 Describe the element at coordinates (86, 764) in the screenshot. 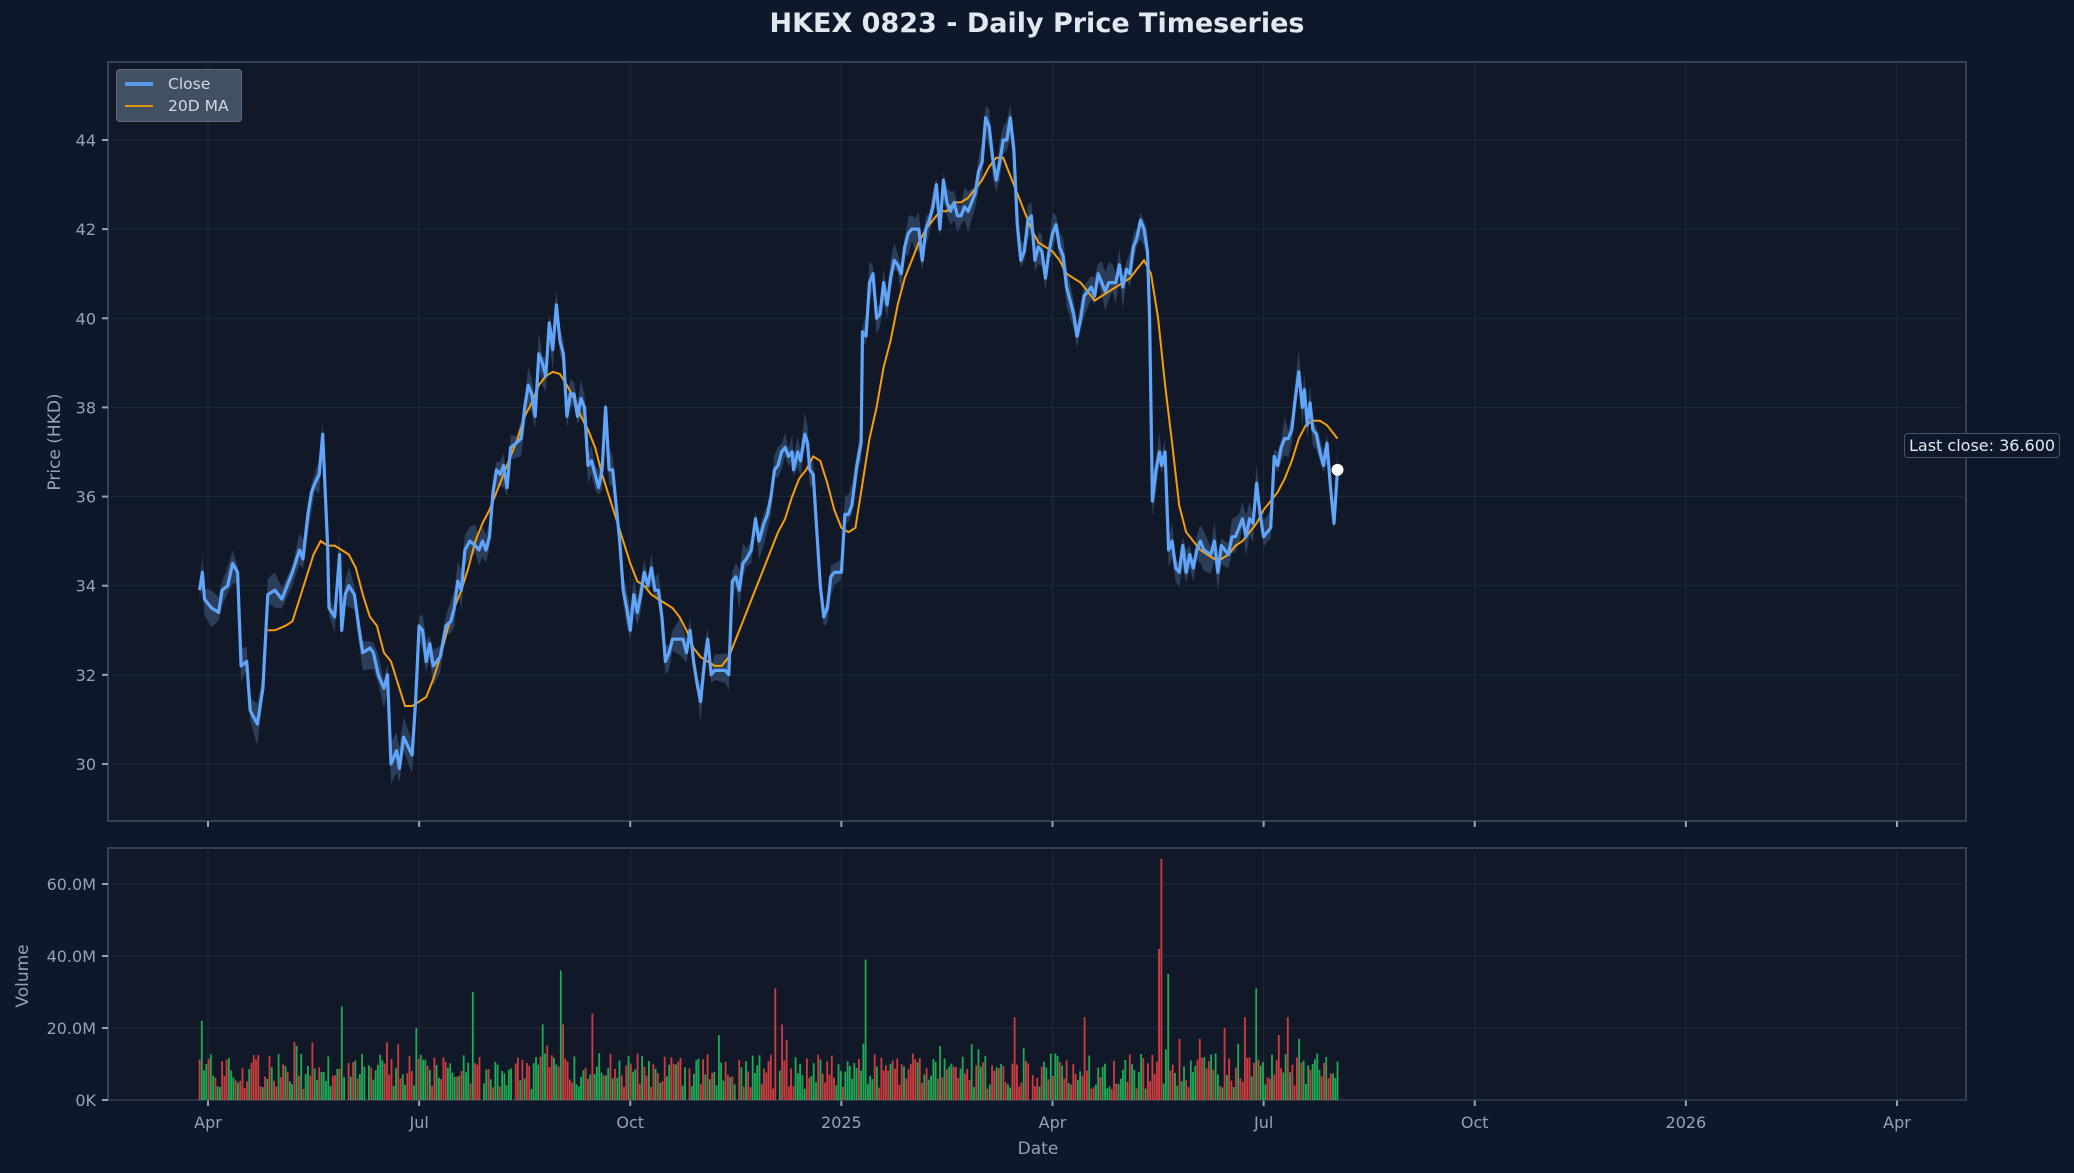

I see `price-ytick-label: 30` at that location.